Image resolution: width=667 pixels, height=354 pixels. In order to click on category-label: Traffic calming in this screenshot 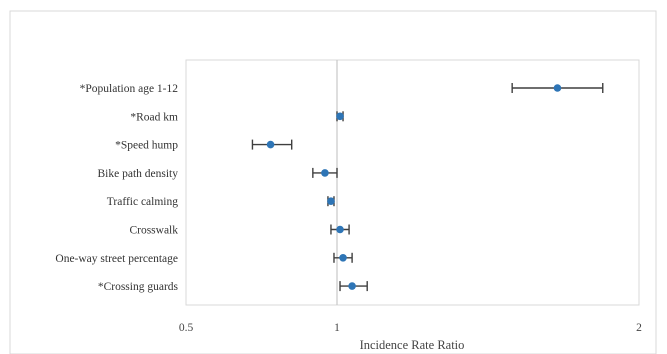, I will do `click(142, 202)`.